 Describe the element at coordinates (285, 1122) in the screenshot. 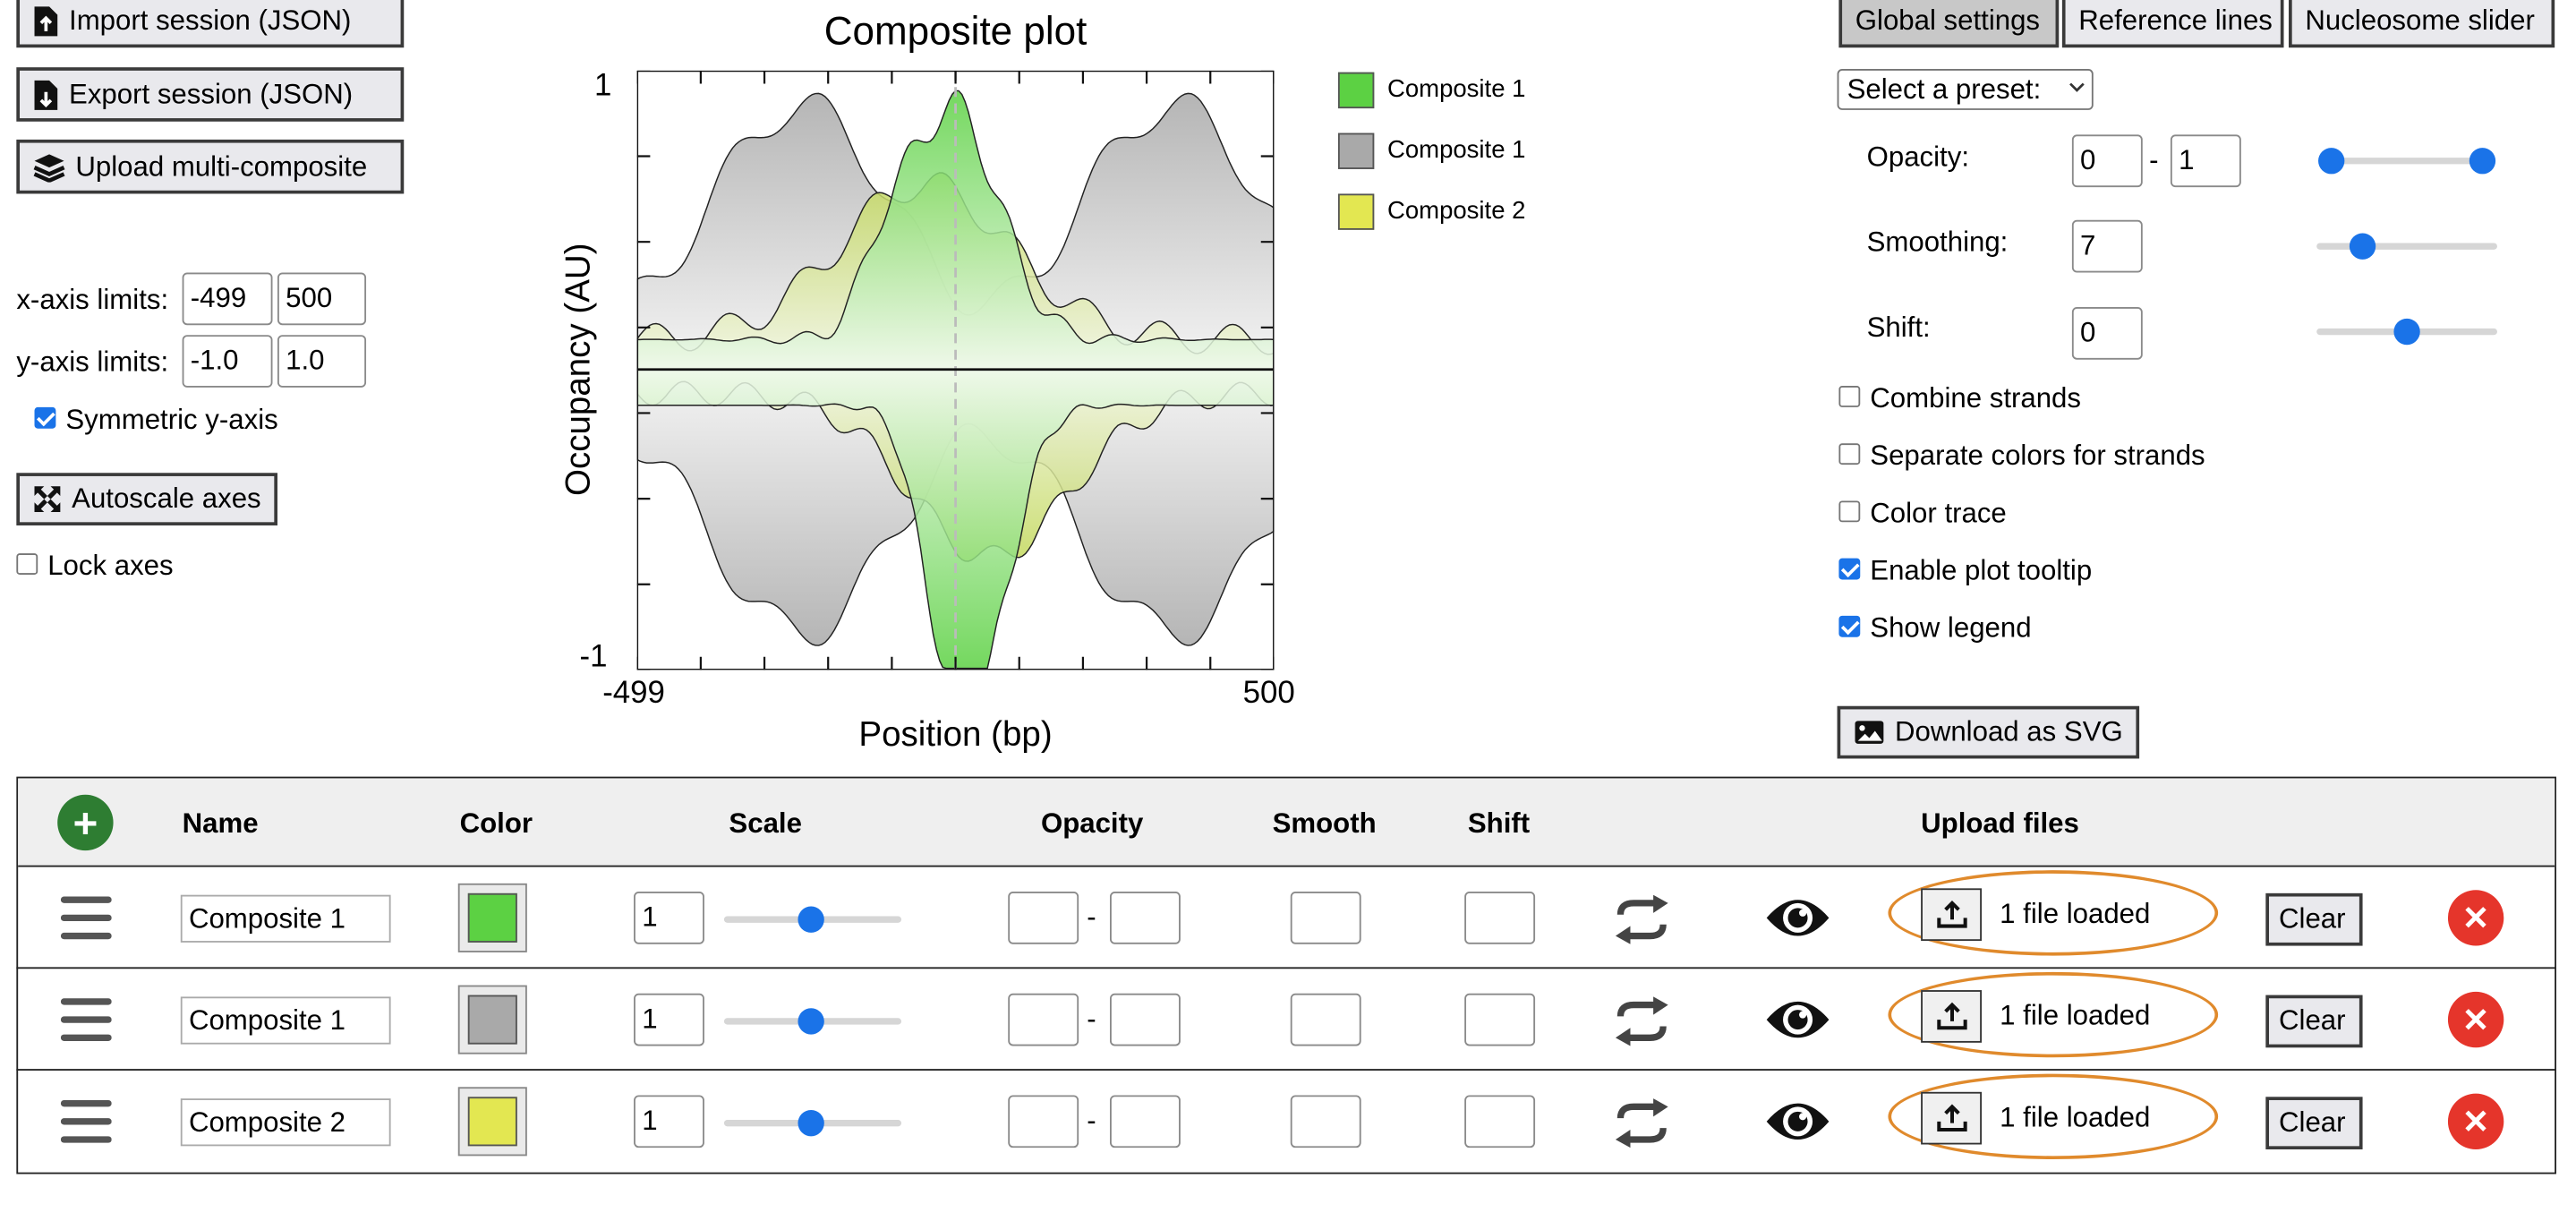

I see `composite-name-input: Composite 2` at that location.